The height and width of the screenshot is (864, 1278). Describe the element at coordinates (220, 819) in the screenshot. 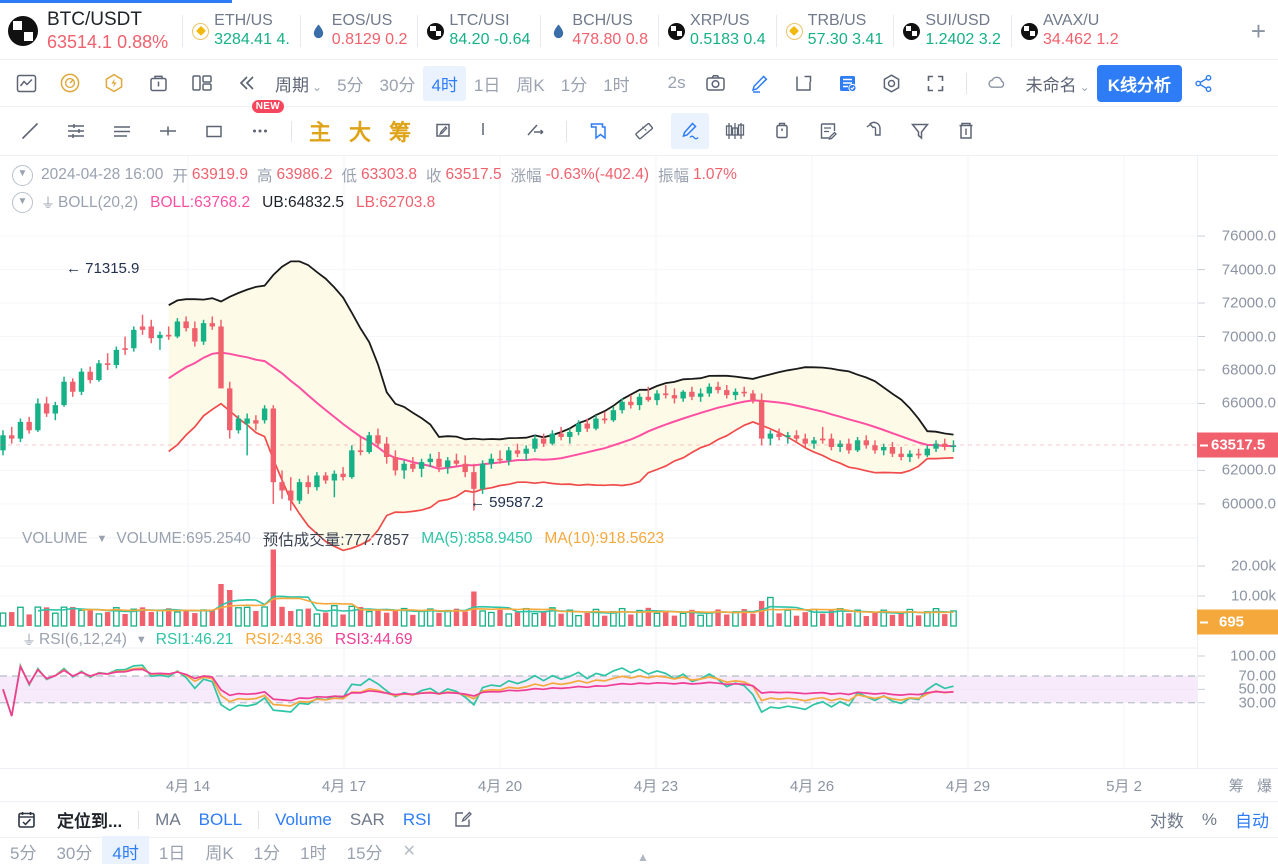

I see `indicator-boll: BOLL` at that location.